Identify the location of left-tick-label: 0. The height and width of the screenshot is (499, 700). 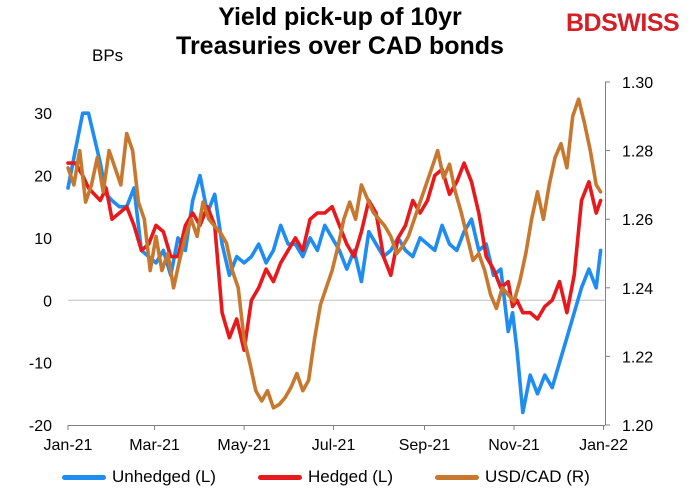
(47, 301).